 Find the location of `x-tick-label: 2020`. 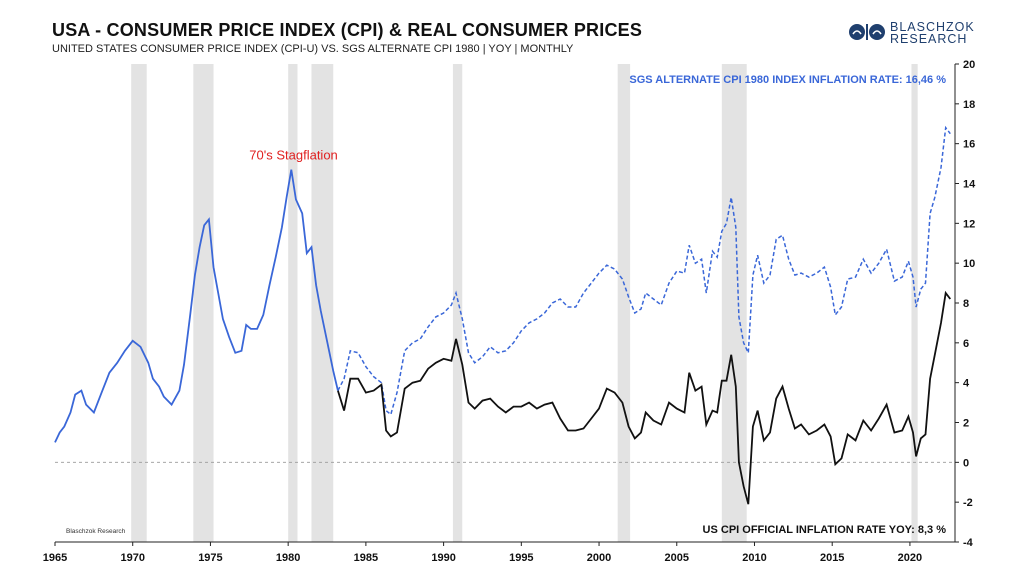

x-tick-label: 2020 is located at coordinates (910, 558).